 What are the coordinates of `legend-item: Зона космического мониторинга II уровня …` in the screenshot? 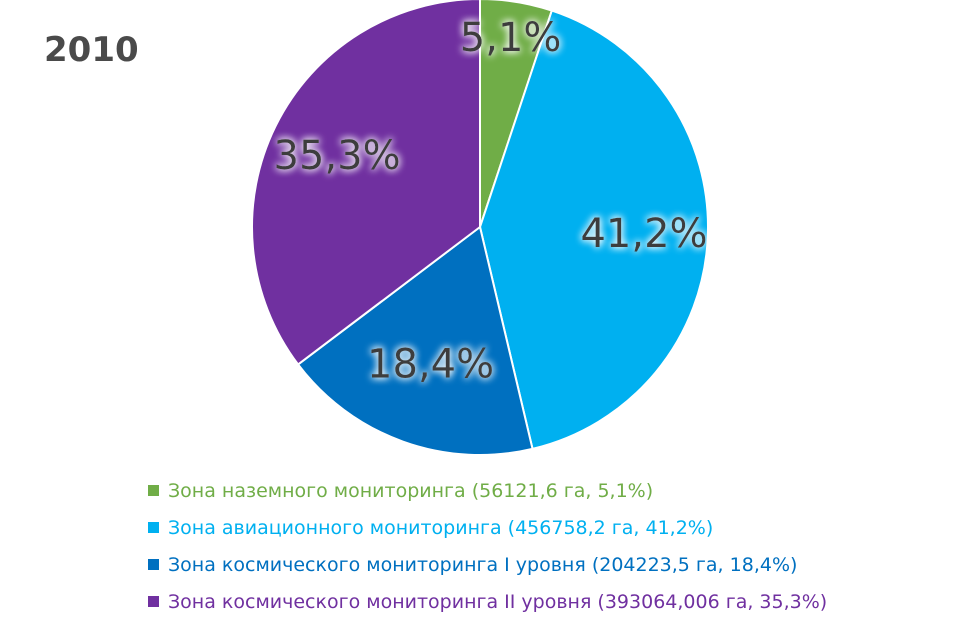 It's located at (487, 601).